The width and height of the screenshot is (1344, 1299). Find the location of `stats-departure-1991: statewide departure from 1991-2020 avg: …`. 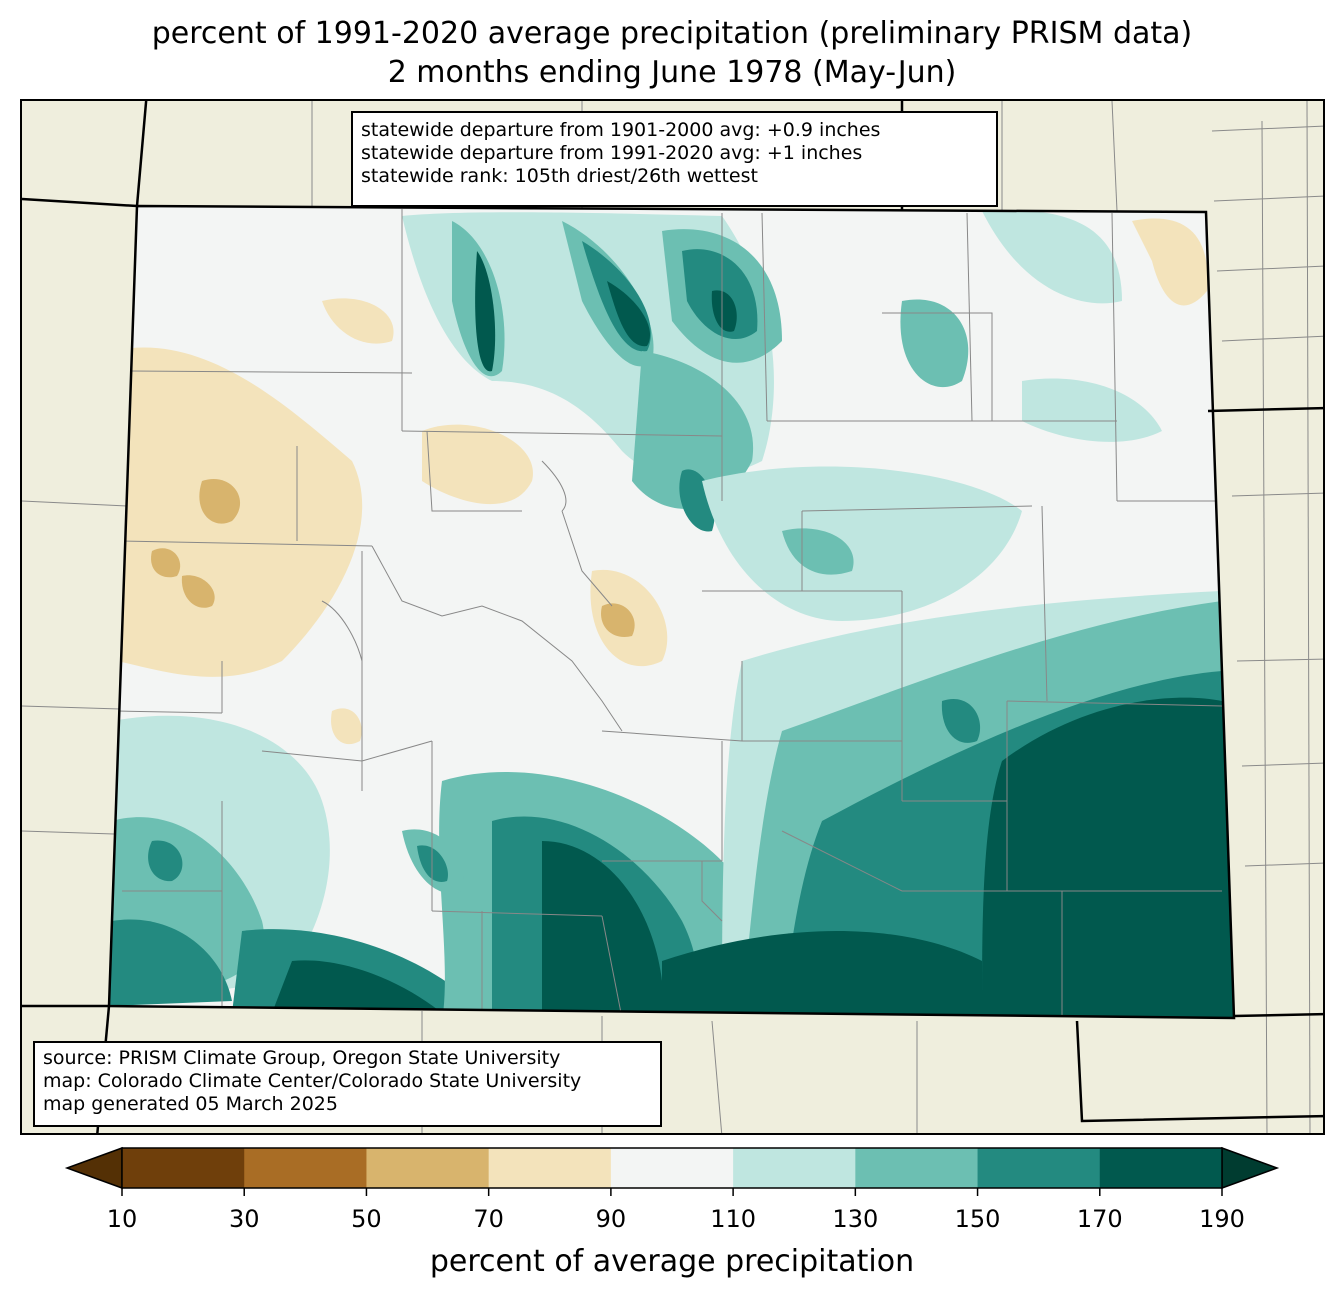

stats-departure-1991: statewide departure from 1991-2020 avg: … is located at coordinates (612, 153).